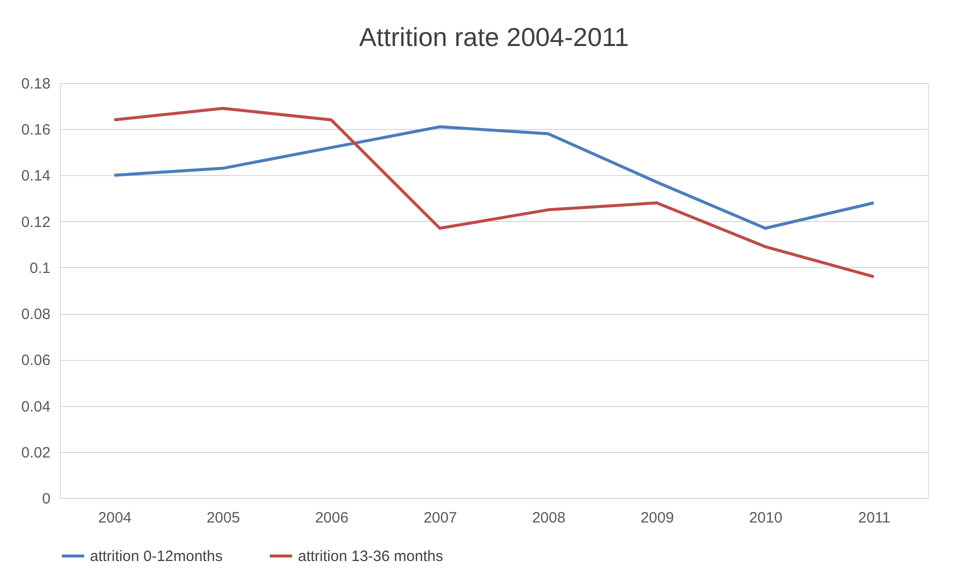  I want to click on legend-label: attrition 13-36 months, so click(371, 556).